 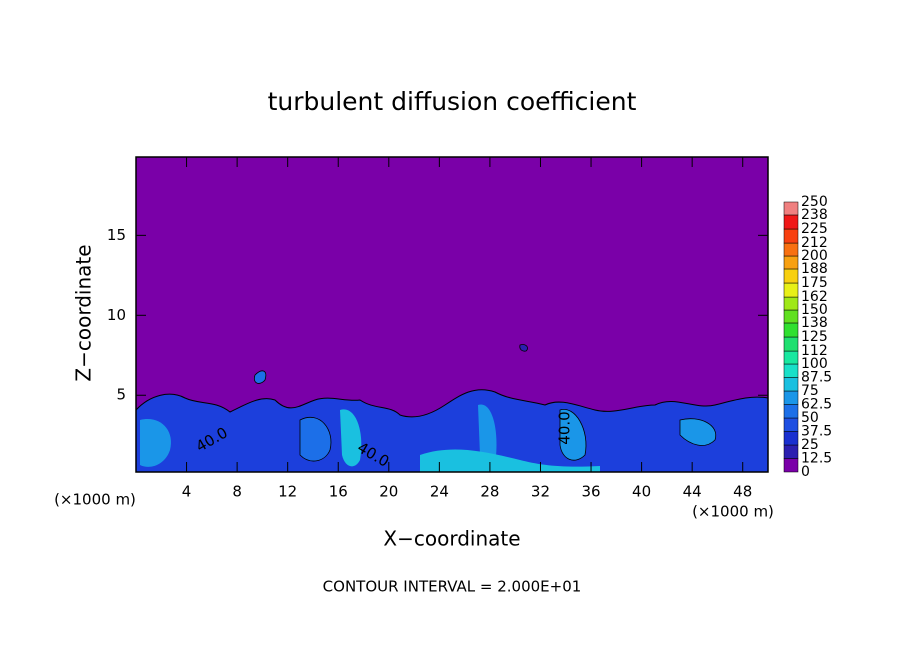 What do you see at coordinates (810, 391) in the screenshot?
I see `colorbar-label: 75` at bounding box center [810, 391].